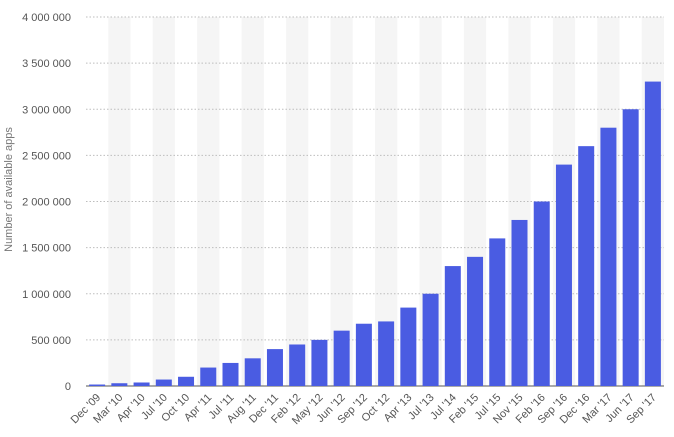 This screenshot has width=674, height=437. Describe the element at coordinates (46, 110) in the screenshot. I see `y-tick-label: 3 000 000` at that location.